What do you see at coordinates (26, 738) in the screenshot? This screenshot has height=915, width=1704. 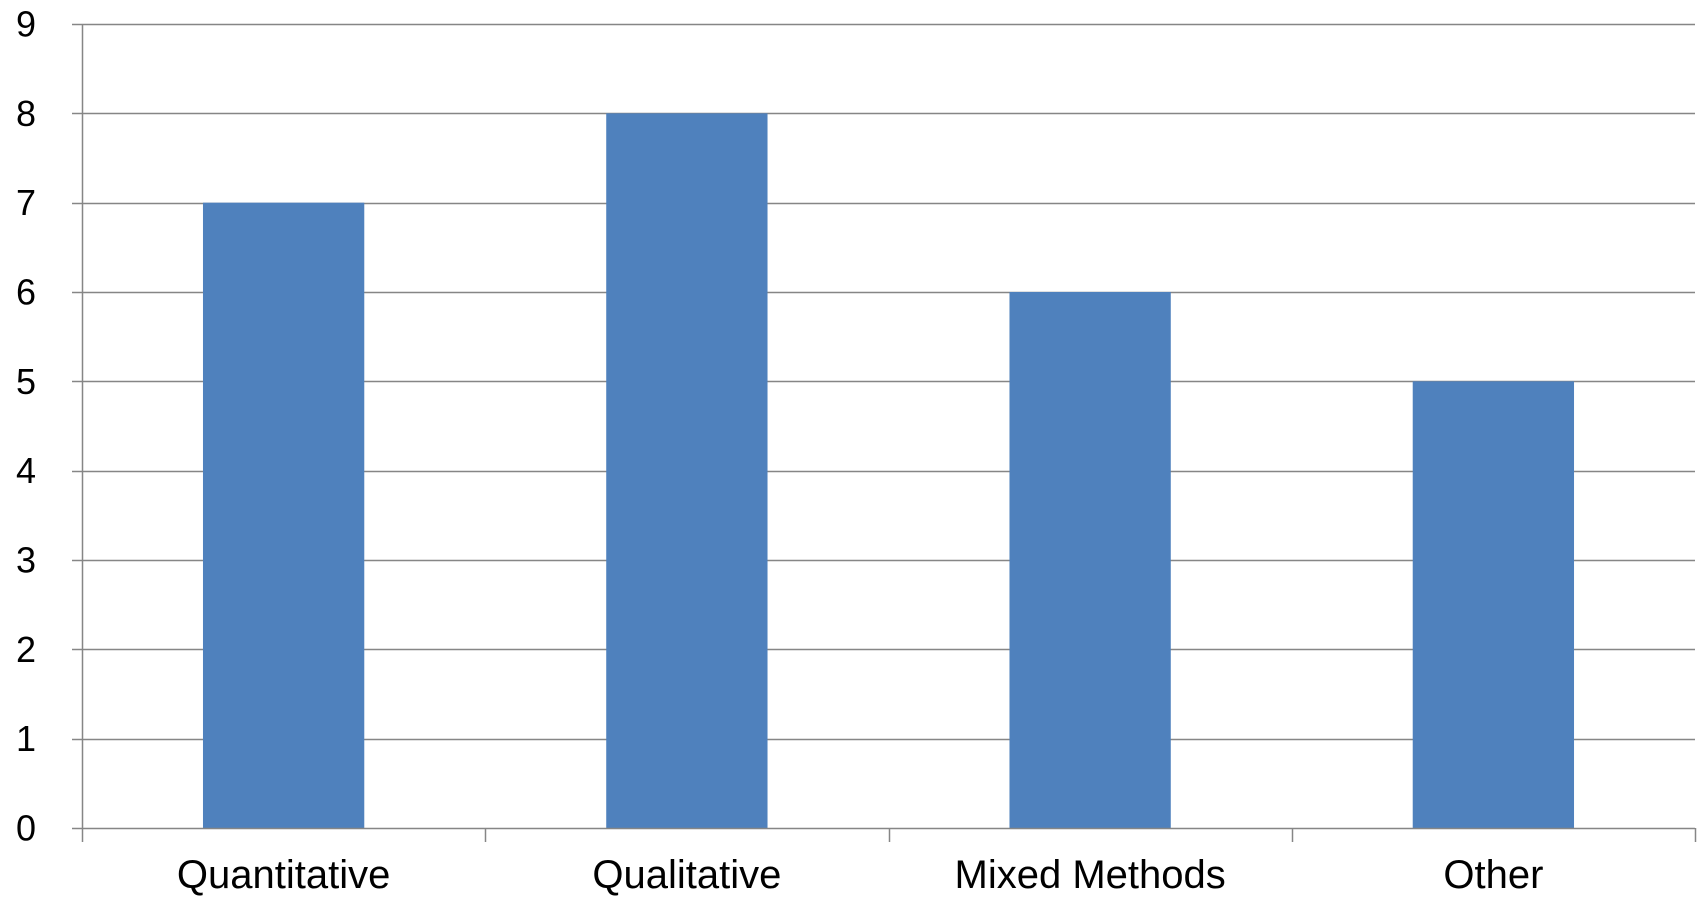 I see `y-tick-label-1: 1` at bounding box center [26, 738].